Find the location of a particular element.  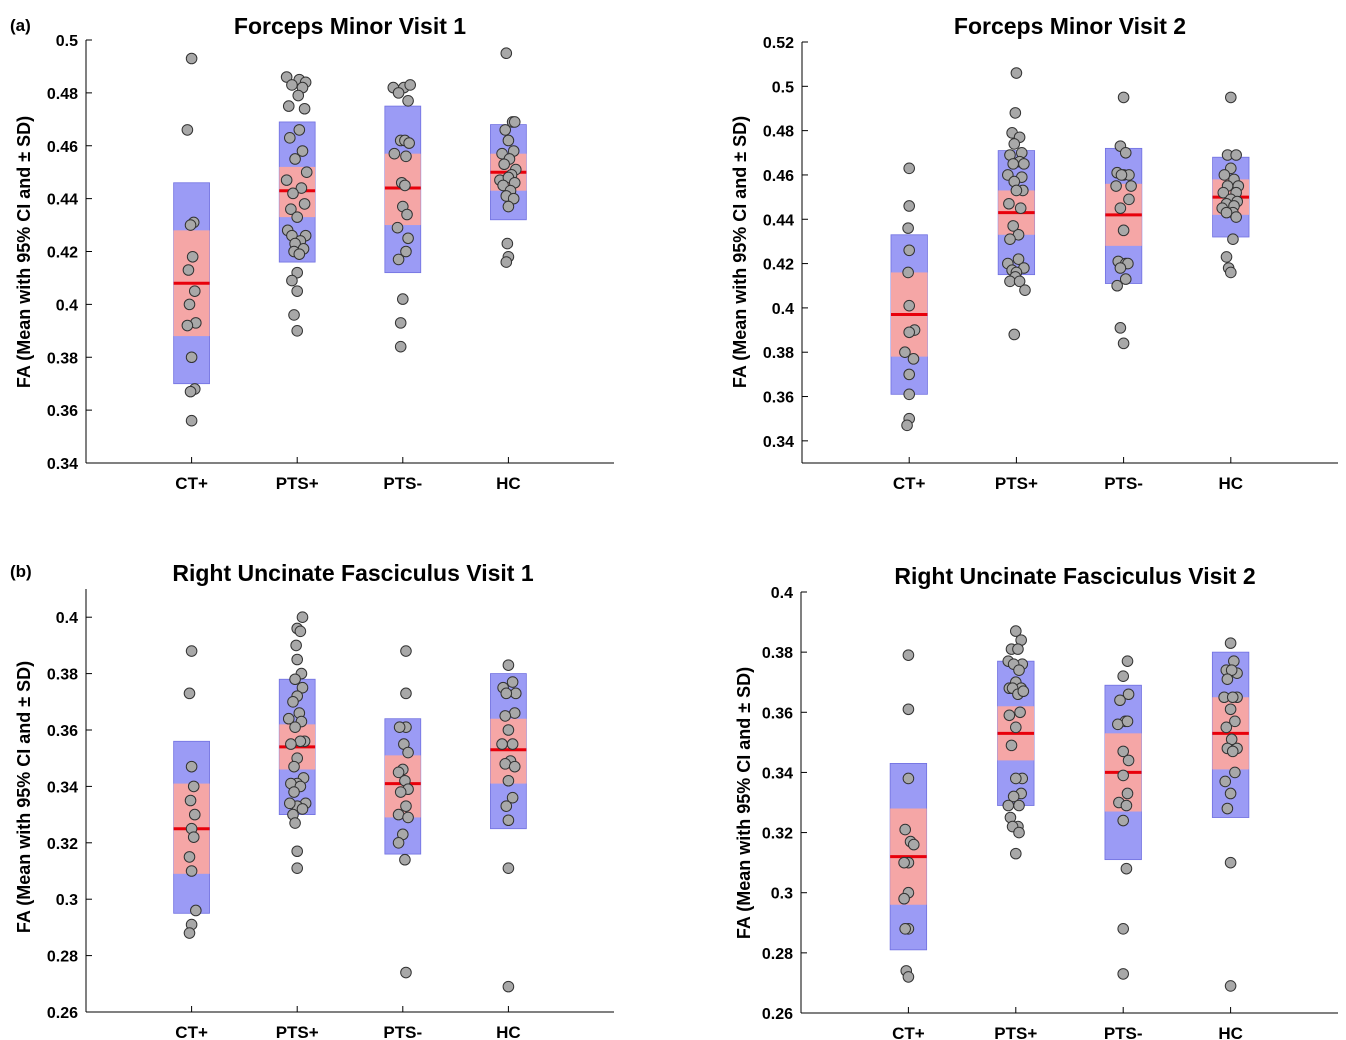

y-tick-label: 0.42 is located at coordinates (62, 253).